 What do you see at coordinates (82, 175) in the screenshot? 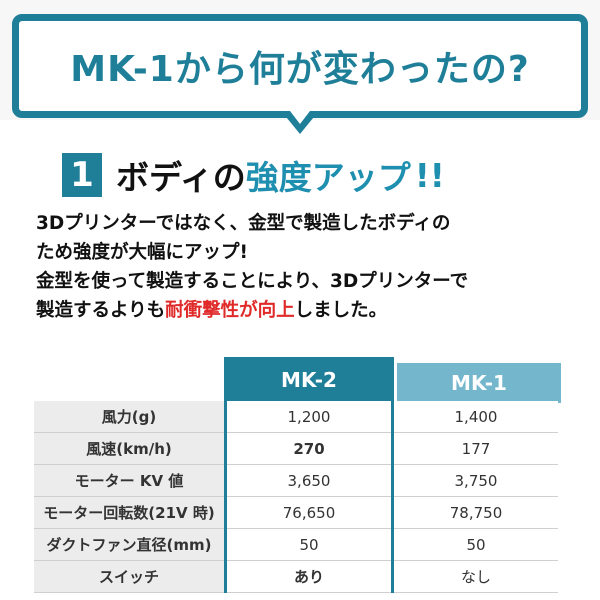
I see `section-number-badge: 1` at bounding box center [82, 175].